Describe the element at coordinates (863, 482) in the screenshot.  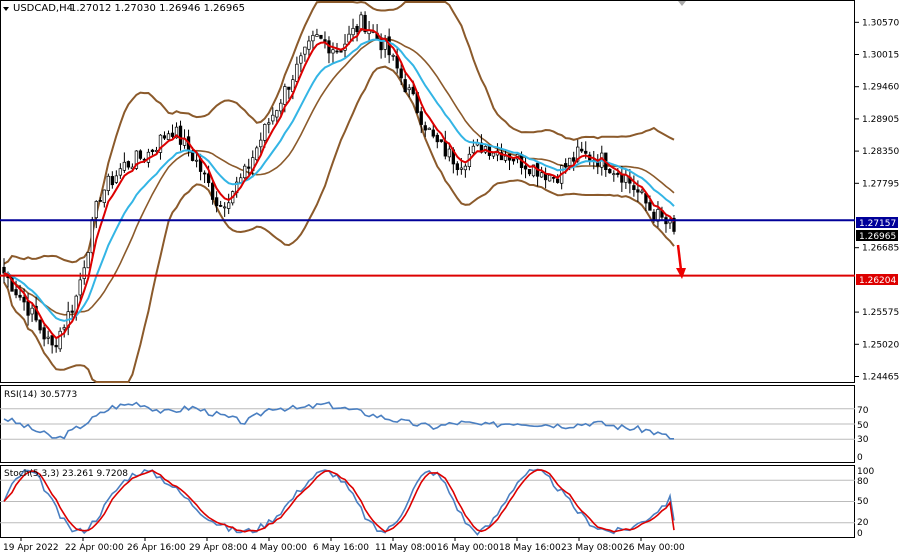
I see `stoch-level-80: 80` at that location.